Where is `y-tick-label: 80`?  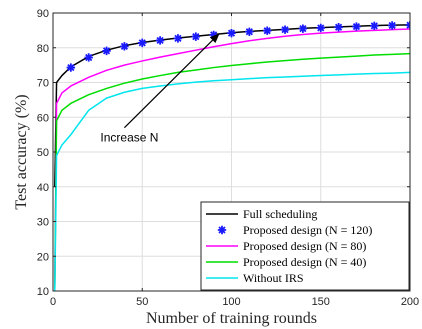 y-tick-label: 80 is located at coordinates (43, 49).